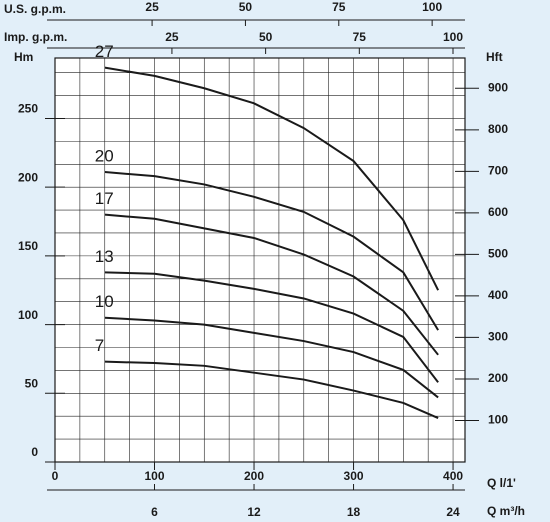 The image size is (550, 522). I want to click on x2-tick-label: 12, so click(254, 512).